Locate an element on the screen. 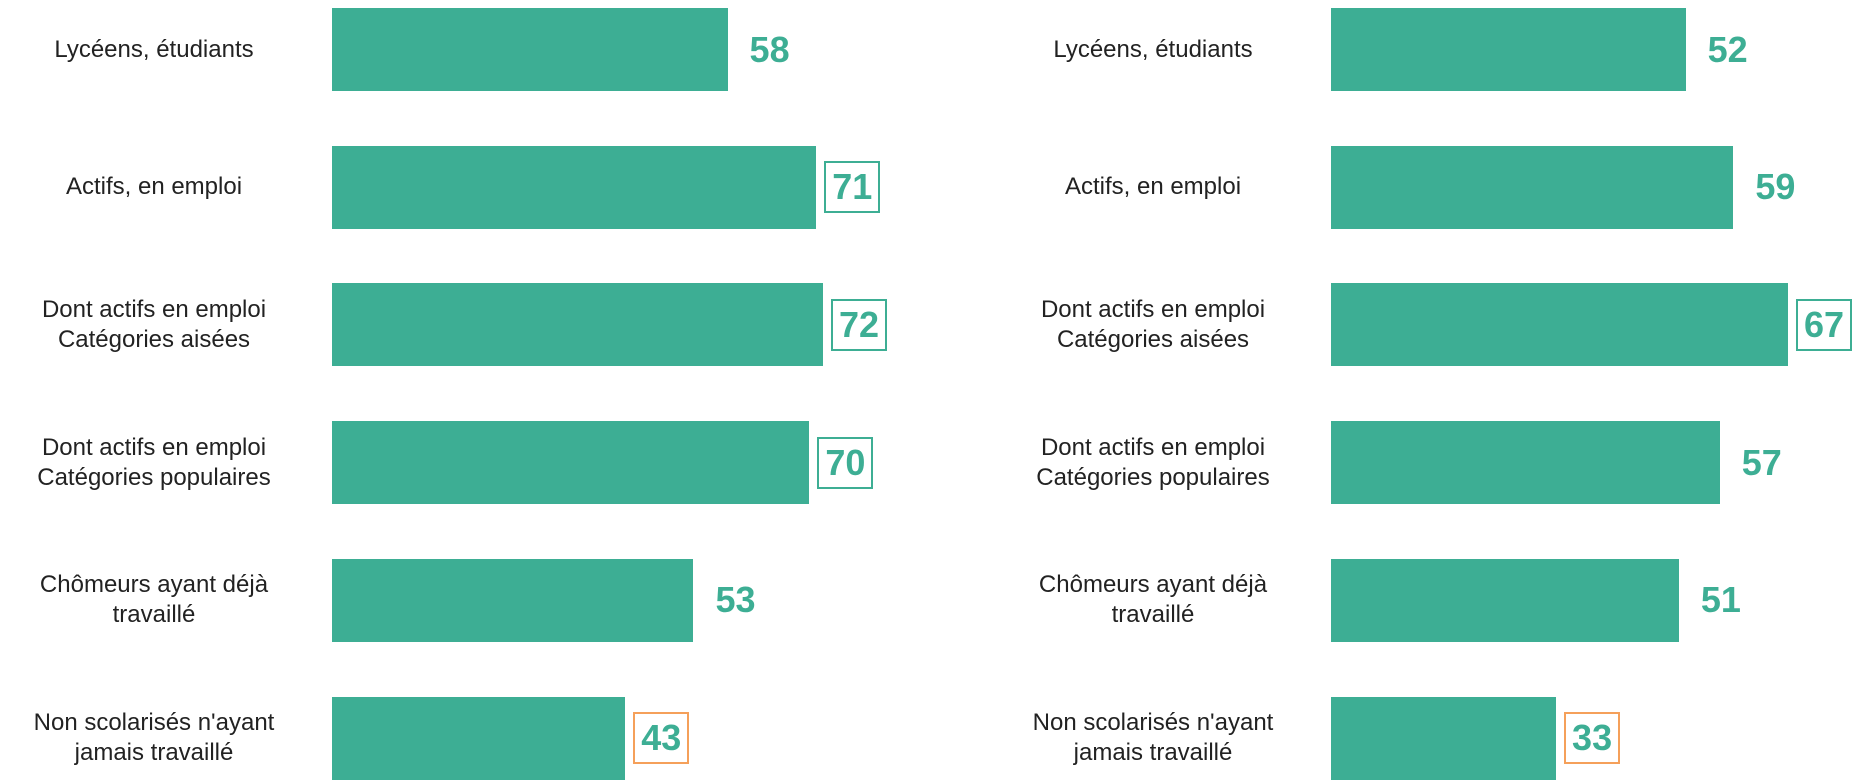 The height and width of the screenshot is (780, 1862). value-label: 70 is located at coordinates (845, 462).